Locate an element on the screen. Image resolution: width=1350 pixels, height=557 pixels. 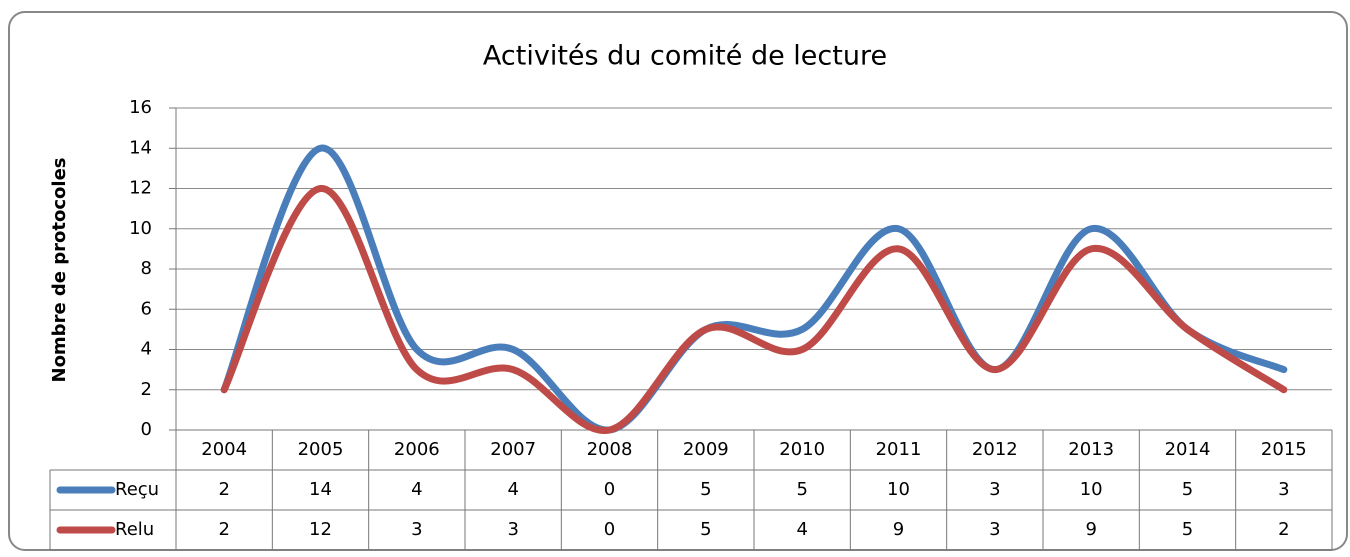
y-tick-label: 16 is located at coordinates (140, 107).